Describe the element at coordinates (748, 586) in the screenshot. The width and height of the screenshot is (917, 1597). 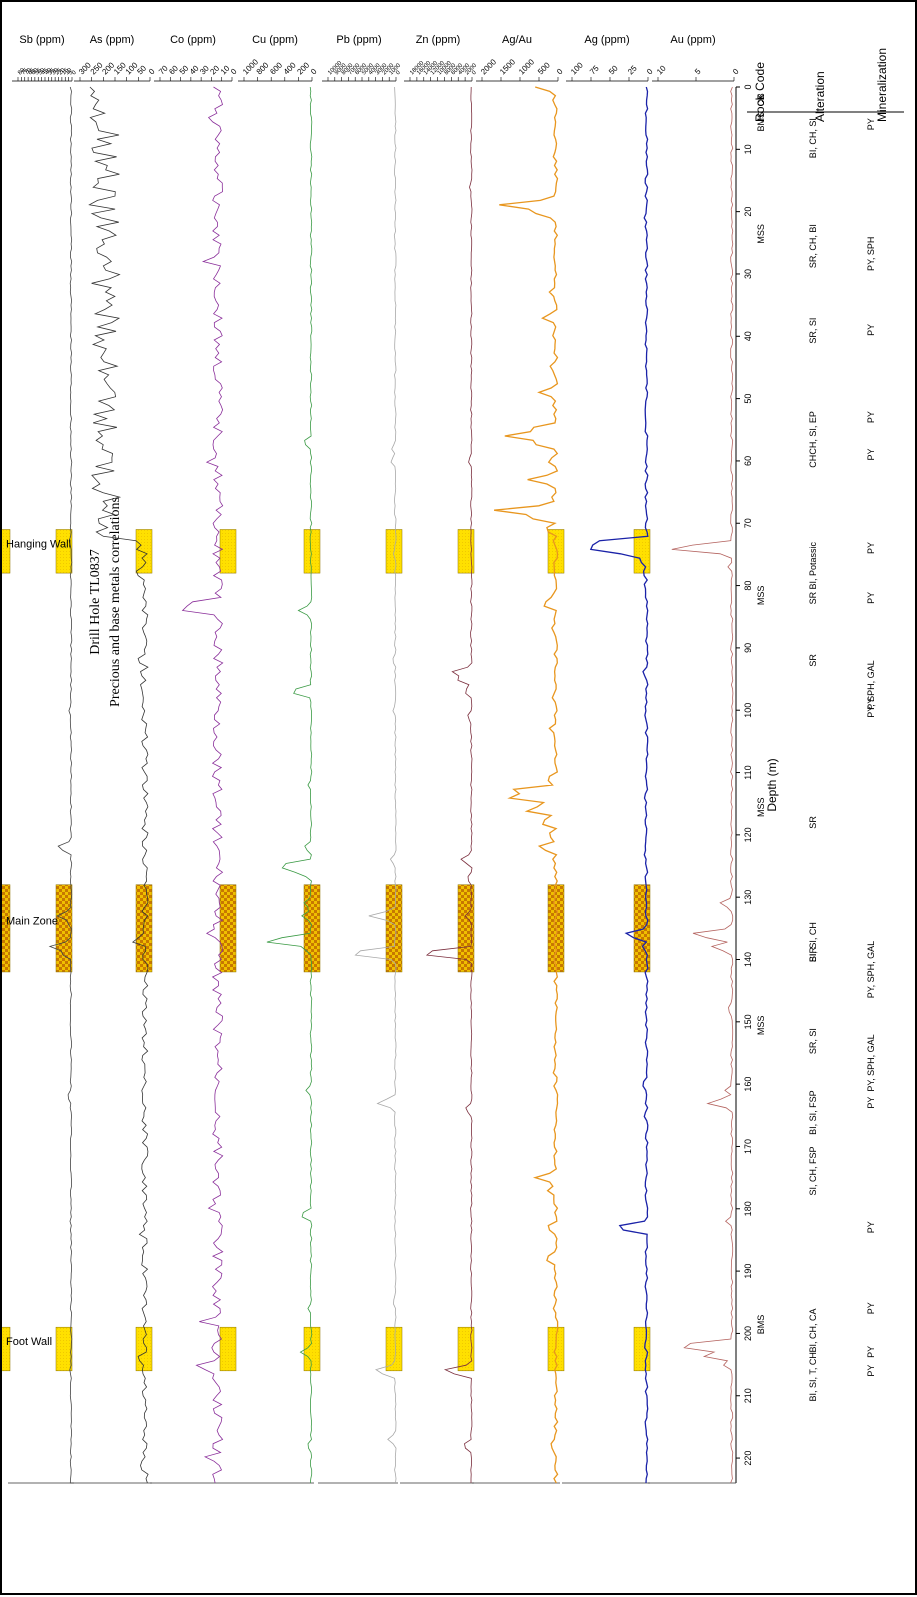
I see `depth-tick-label: 80` at that location.